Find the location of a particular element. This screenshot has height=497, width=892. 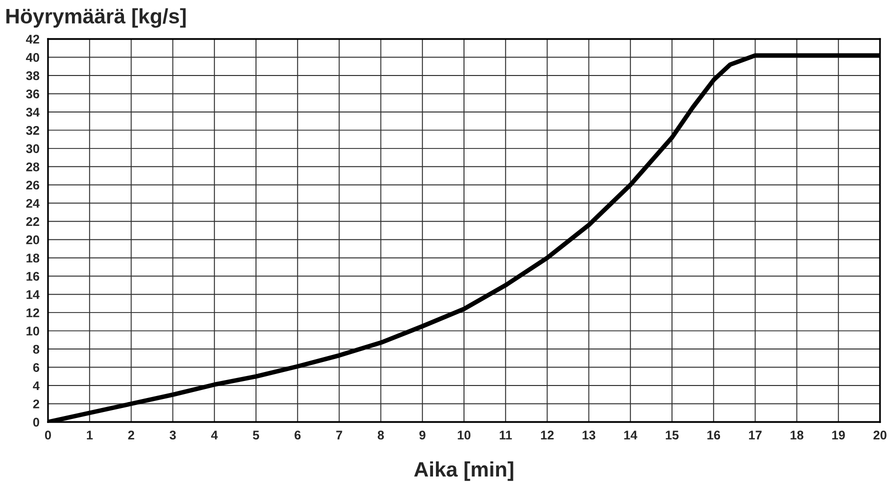

x-tick-label: 7 is located at coordinates (339, 435).